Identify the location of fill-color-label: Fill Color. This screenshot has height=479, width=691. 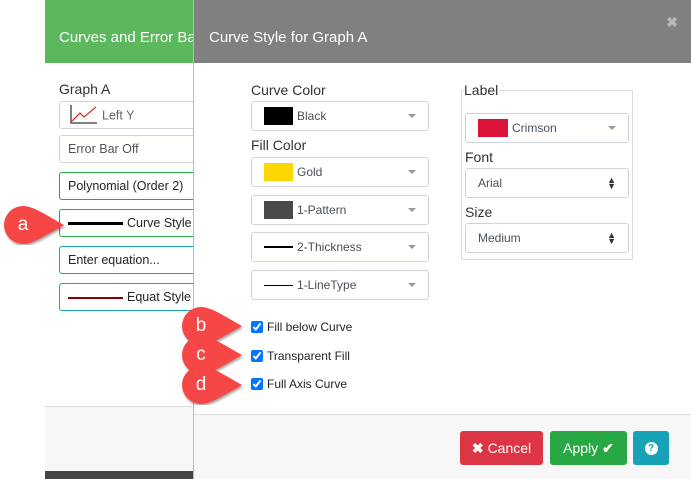
(279, 145).